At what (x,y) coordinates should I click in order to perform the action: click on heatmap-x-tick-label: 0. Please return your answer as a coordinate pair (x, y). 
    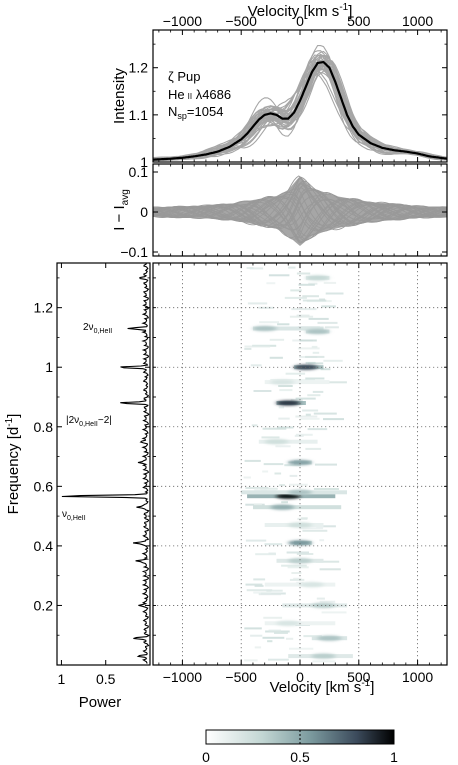
    Looking at the image, I should click on (300, 677).